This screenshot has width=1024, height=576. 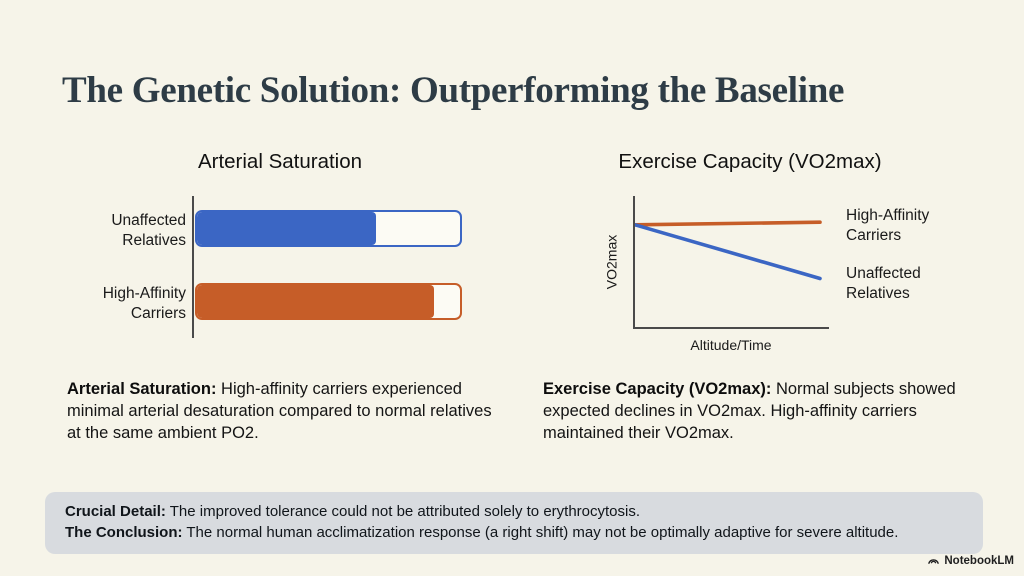 What do you see at coordinates (728, 250) in the screenshot?
I see `line-chart-series` at bounding box center [728, 250].